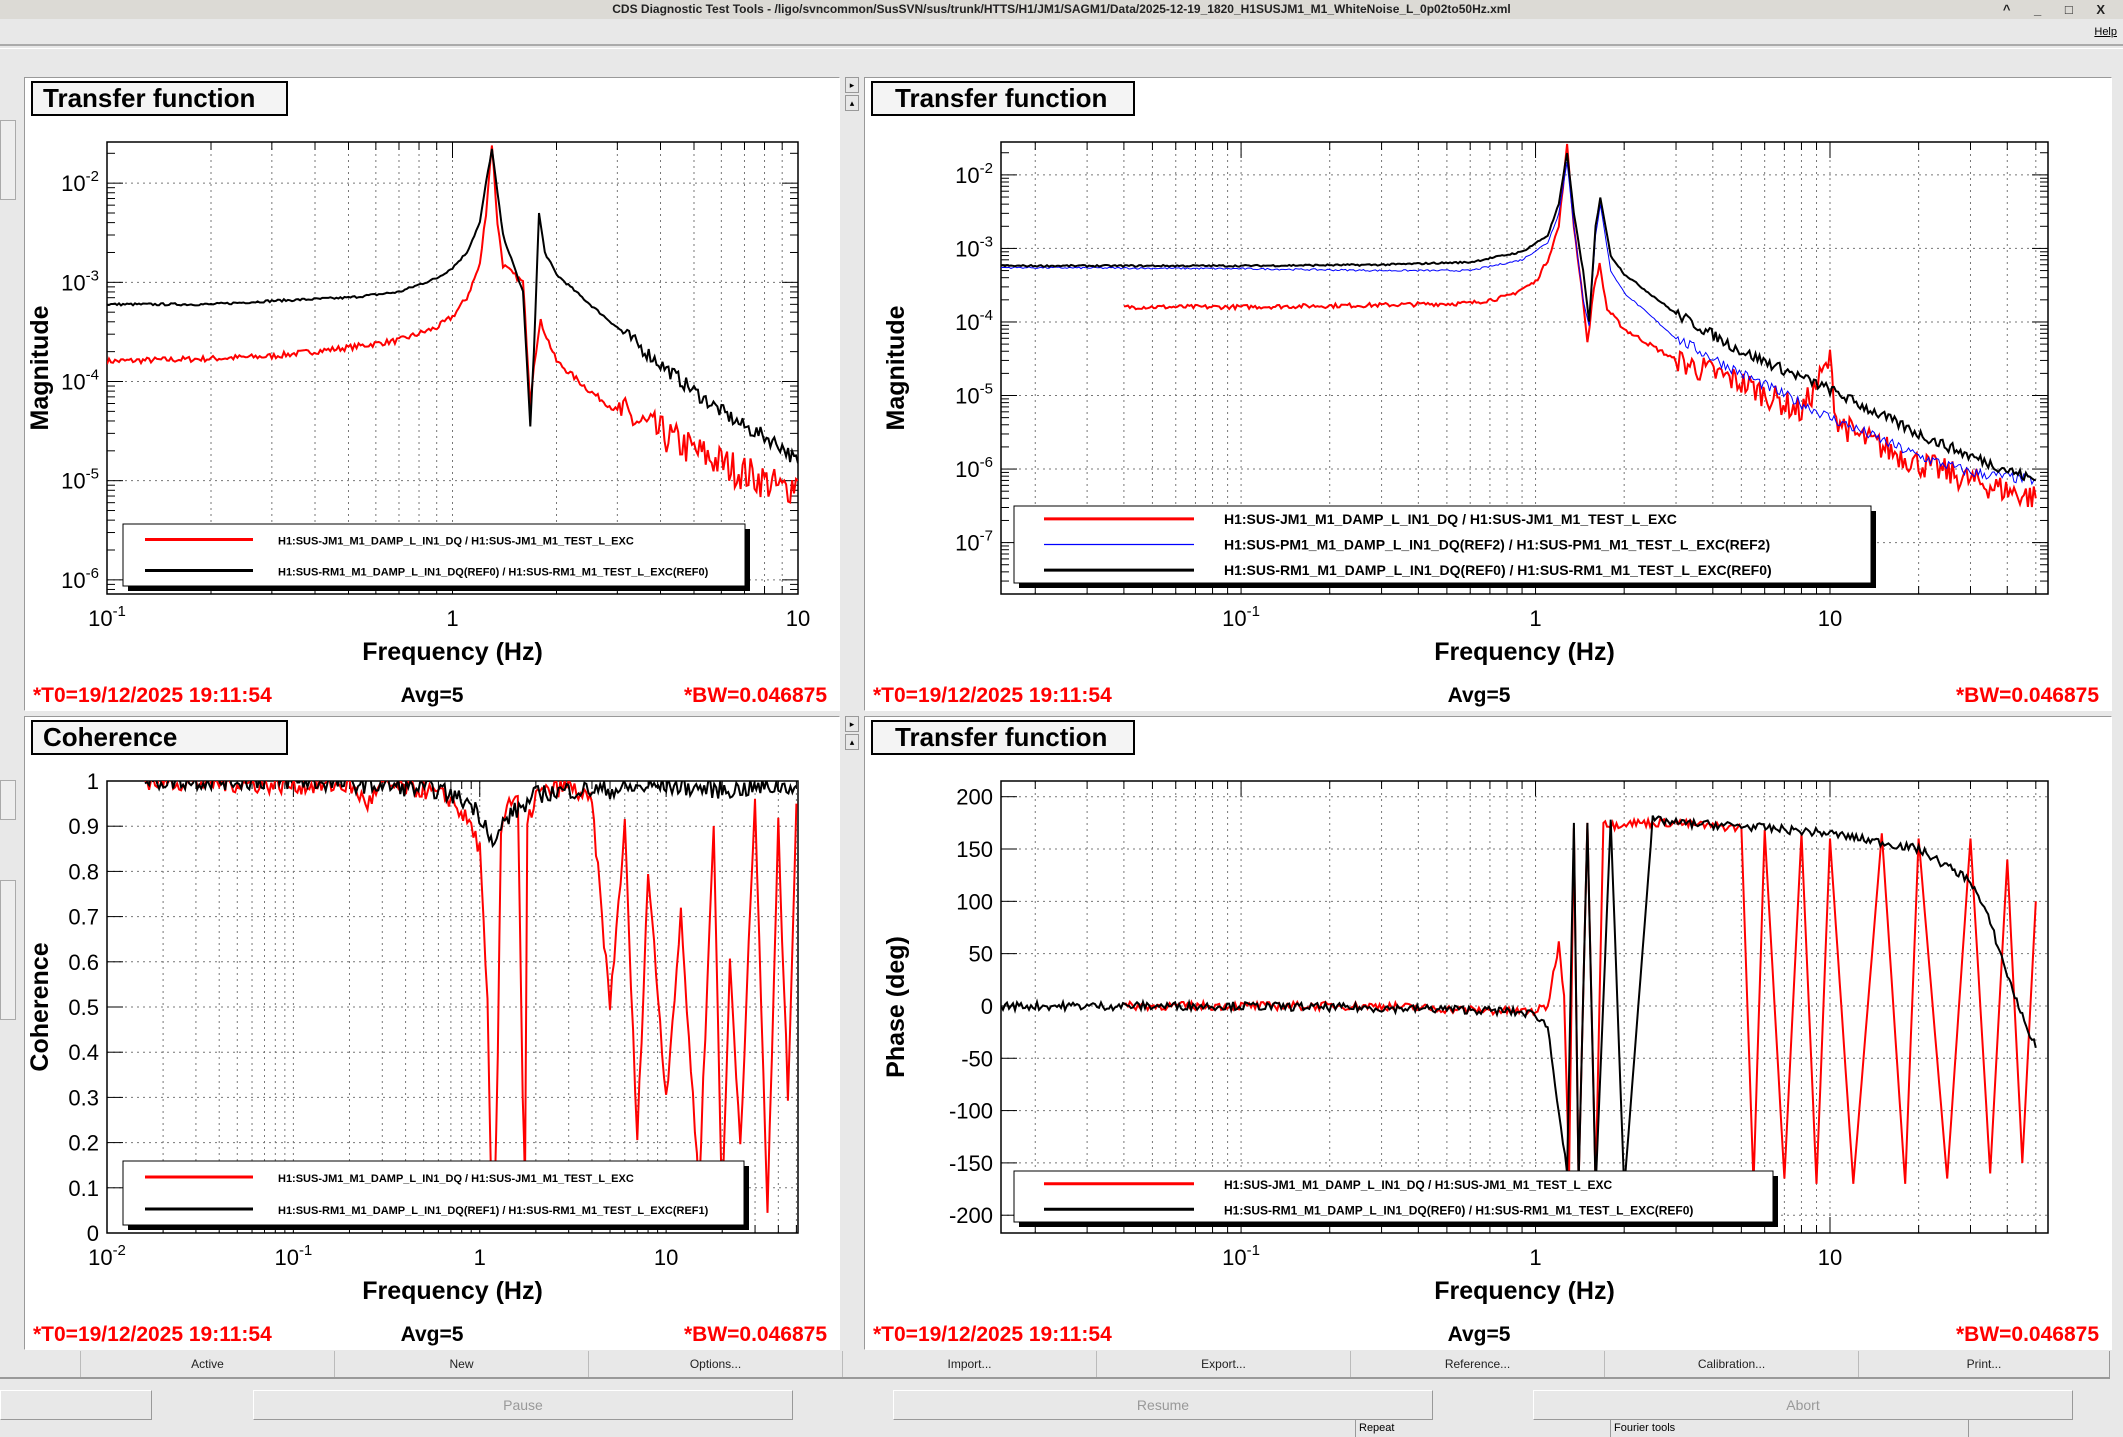  Describe the element at coordinates (974, 849) in the screenshot. I see `y-tick-label: 150` at that location.